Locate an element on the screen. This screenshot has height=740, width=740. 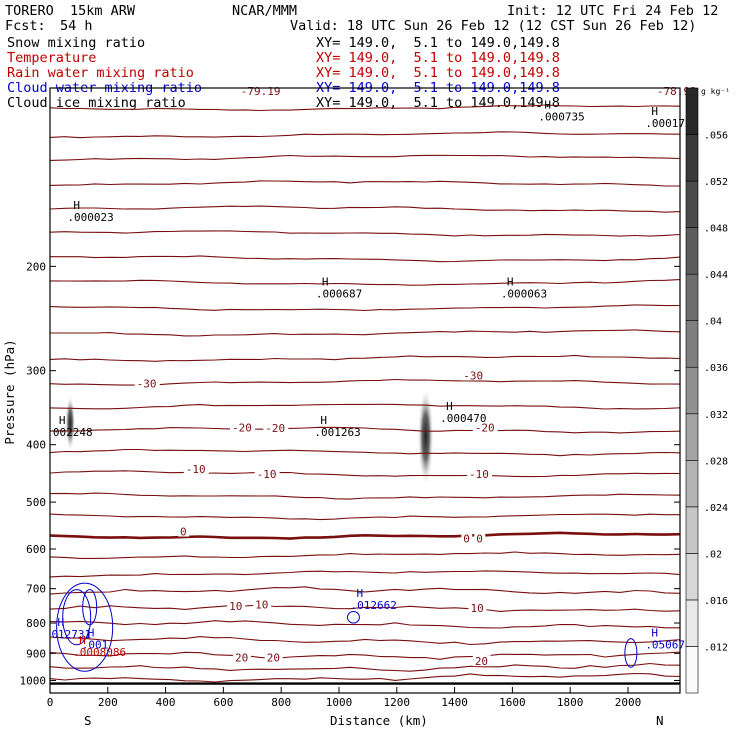
colorbar-tick-label: .028 is located at coordinates (716, 461).